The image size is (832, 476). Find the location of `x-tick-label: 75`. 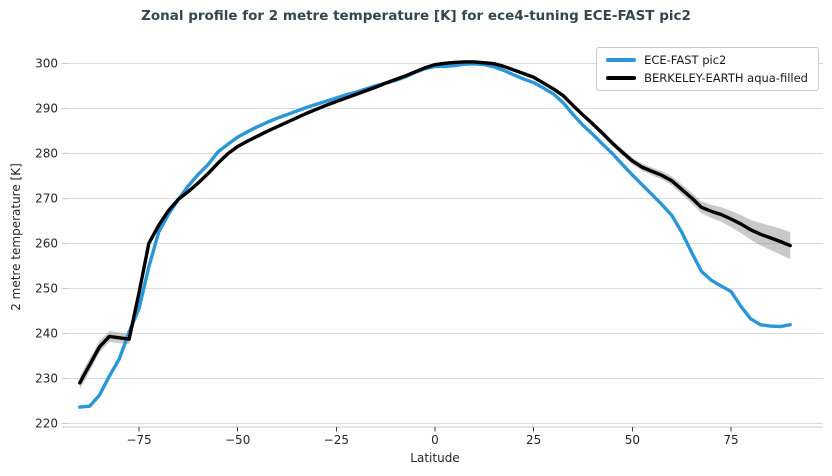

x-tick-label: 75 is located at coordinates (730, 440).